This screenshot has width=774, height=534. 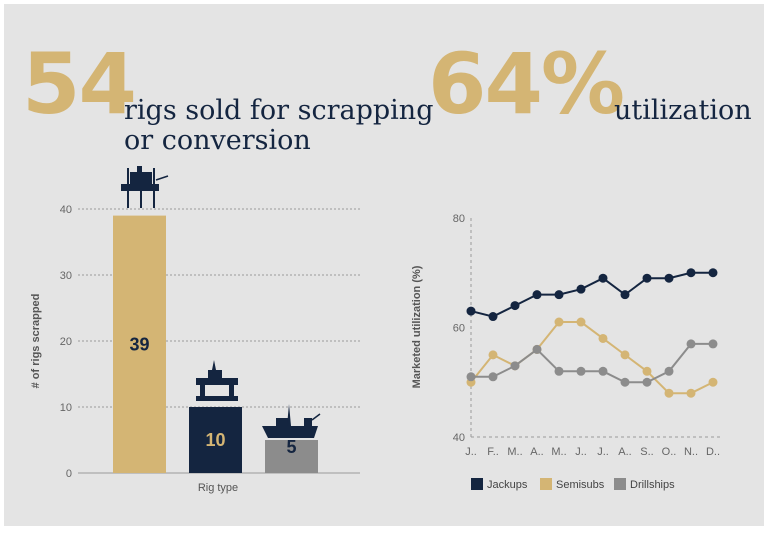 I want to click on legend-label-semisubs: Semisubs, so click(x=580, y=485).